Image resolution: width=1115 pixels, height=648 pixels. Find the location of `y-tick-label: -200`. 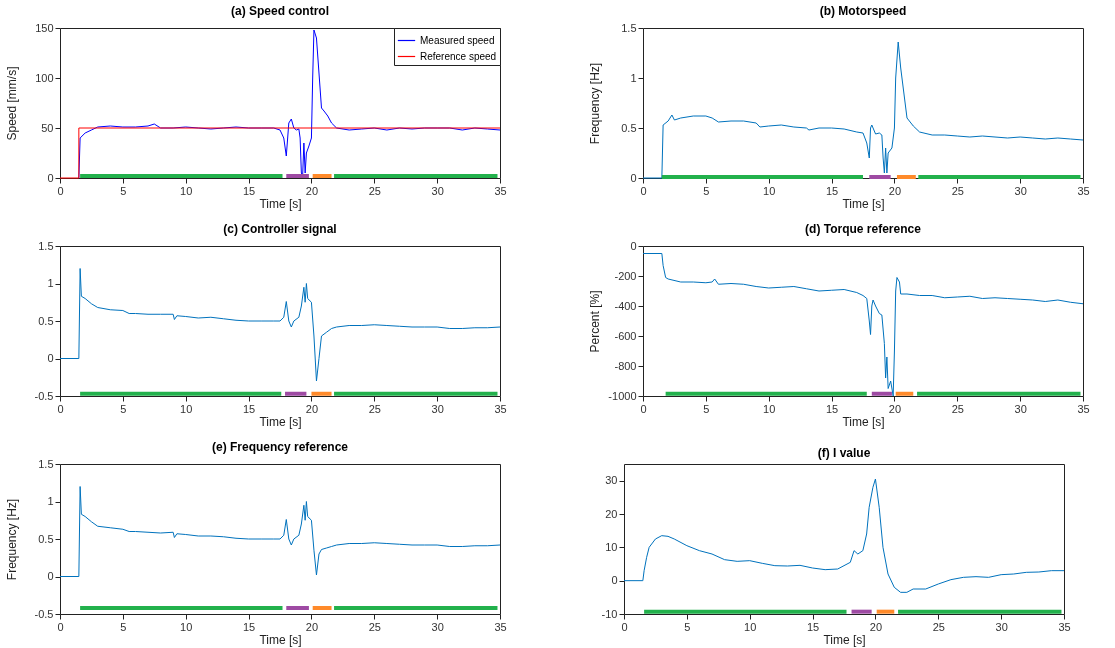

y-tick-label: -200 is located at coordinates (625, 275).